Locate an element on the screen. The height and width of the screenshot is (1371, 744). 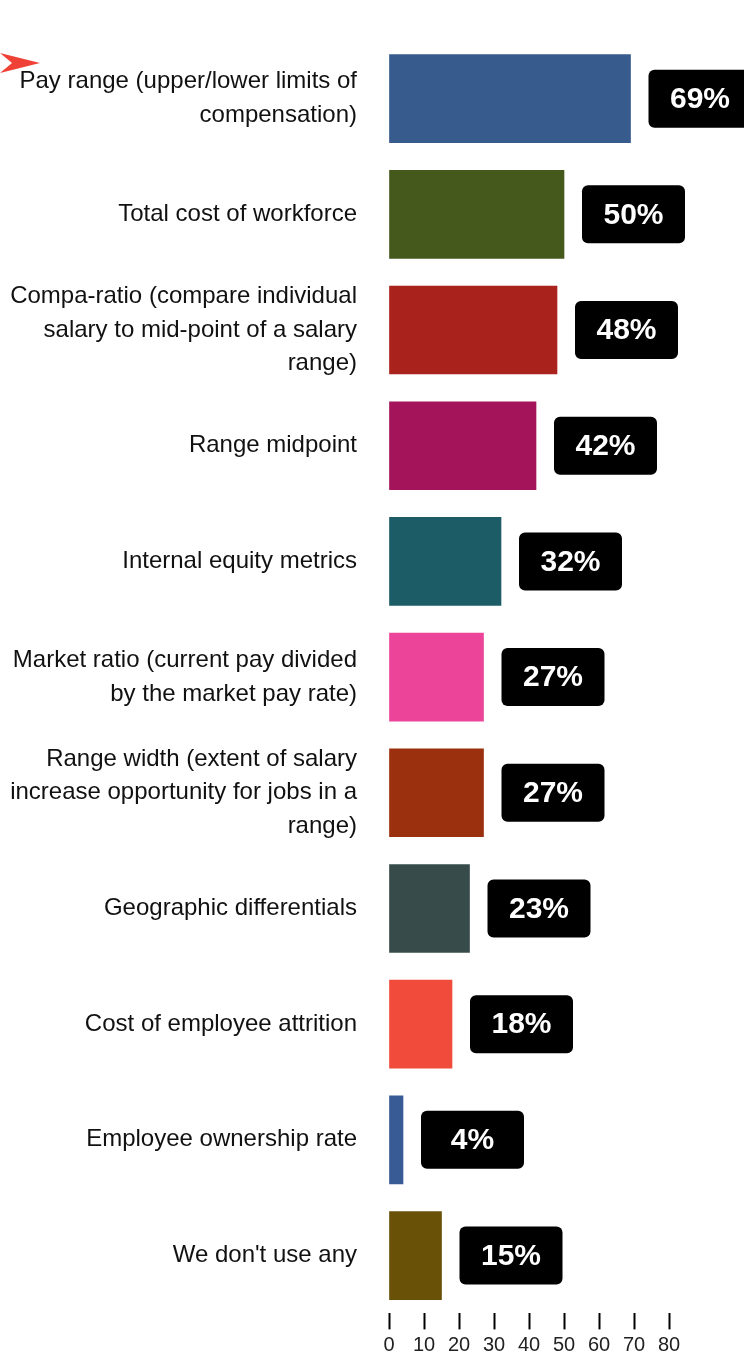
data-label: 32% is located at coordinates (570, 560).